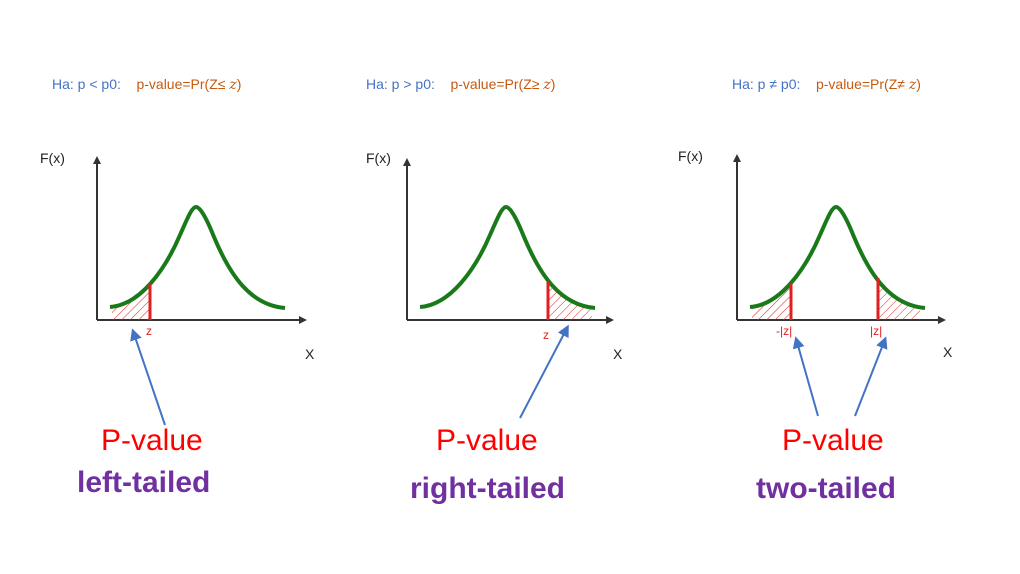 The image size is (1020, 574). I want to click on pvalue-formula: p-value=Pr(Z≠ z), so click(868, 84).